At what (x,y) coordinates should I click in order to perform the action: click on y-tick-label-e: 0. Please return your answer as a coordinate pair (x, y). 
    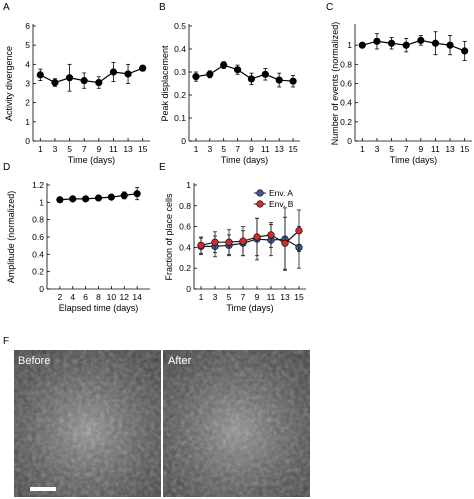
    Looking at the image, I should click on (188, 289).